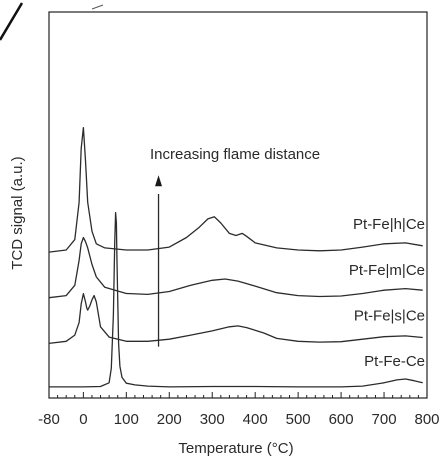 Image resolution: width=440 pixels, height=457 pixels. I want to click on series-label: Pt-Fe|s|Ce, so click(389, 316).